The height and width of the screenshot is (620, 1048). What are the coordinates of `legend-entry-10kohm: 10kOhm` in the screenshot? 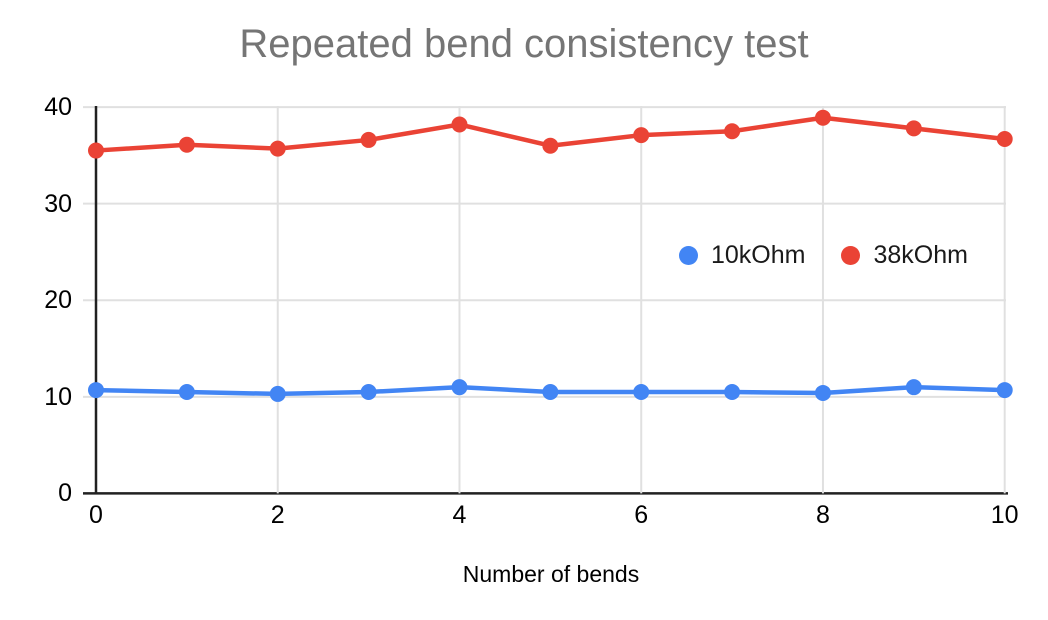 It's located at (742, 255).